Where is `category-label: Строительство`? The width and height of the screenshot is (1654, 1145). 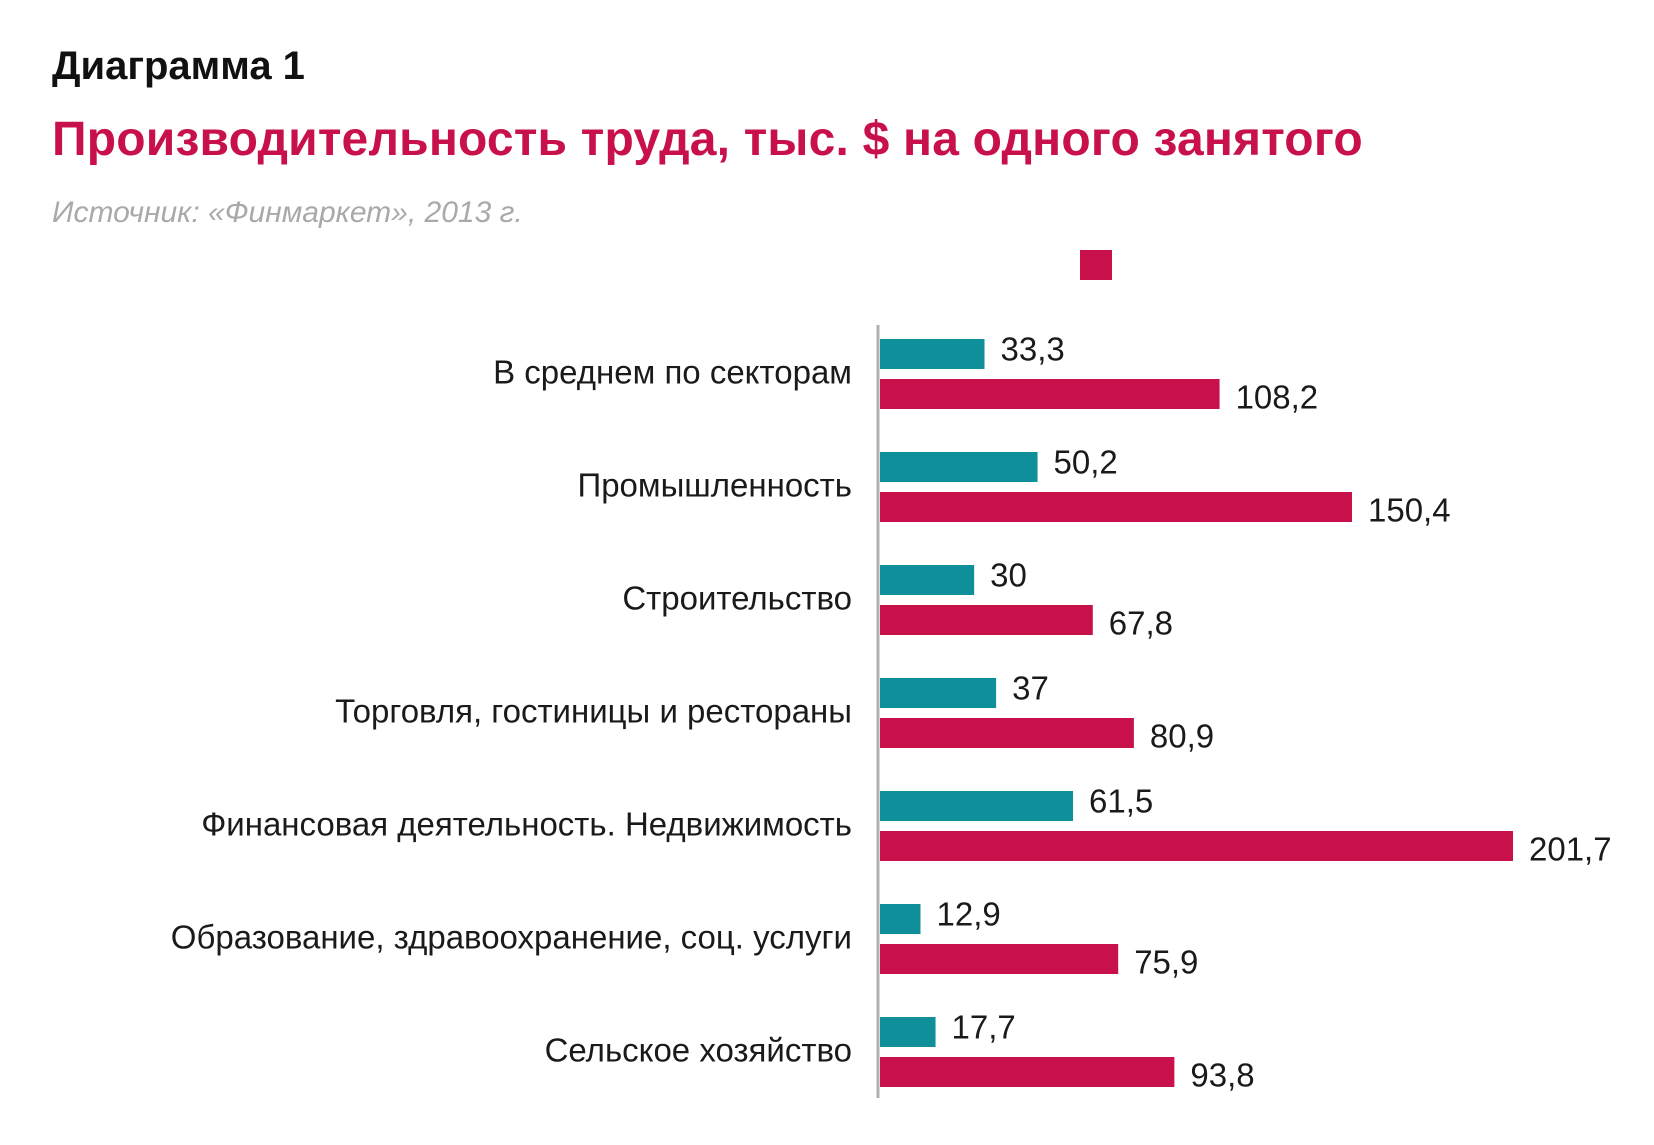 category-label: Строительство is located at coordinates (737, 598).